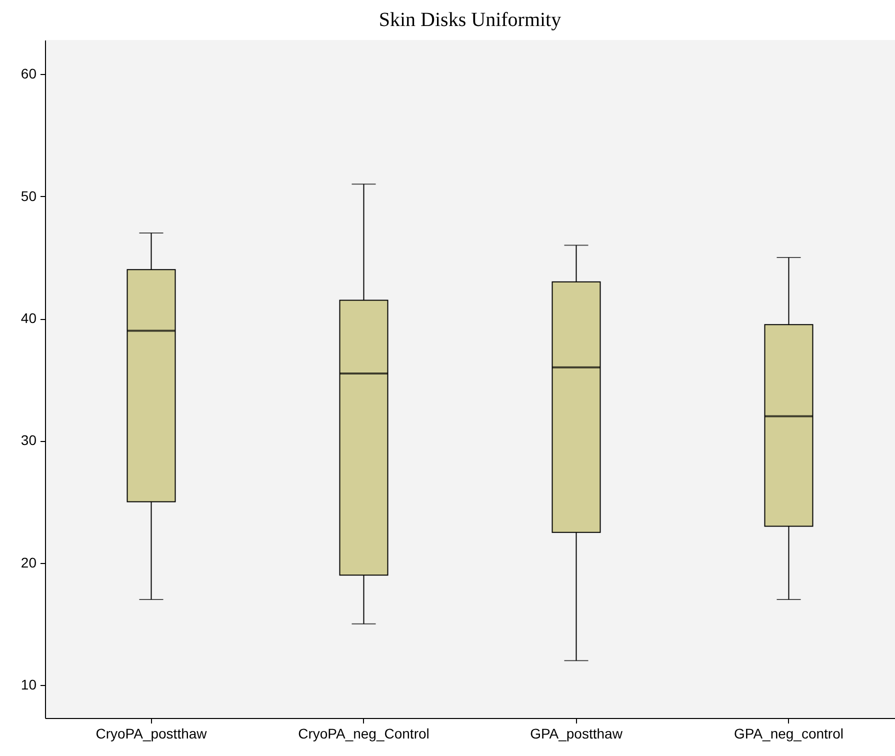 This screenshot has height=756, width=895. What do you see at coordinates (28, 684) in the screenshot?
I see `y-tick-label: 10` at bounding box center [28, 684].